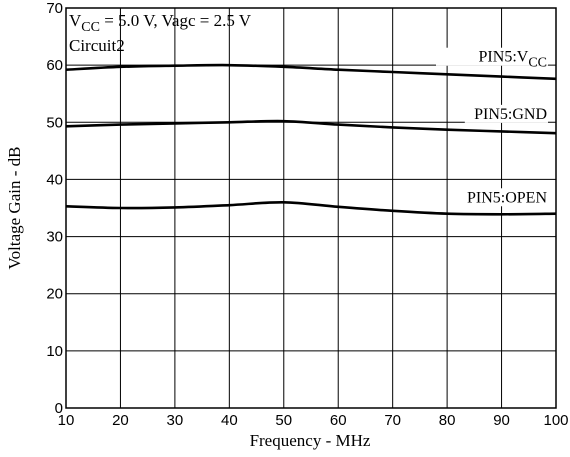 Image resolution: width=570 pixels, height=457 pixels. Describe the element at coordinates (120, 420) in the screenshot. I see `x-tick-label: 20` at that location.